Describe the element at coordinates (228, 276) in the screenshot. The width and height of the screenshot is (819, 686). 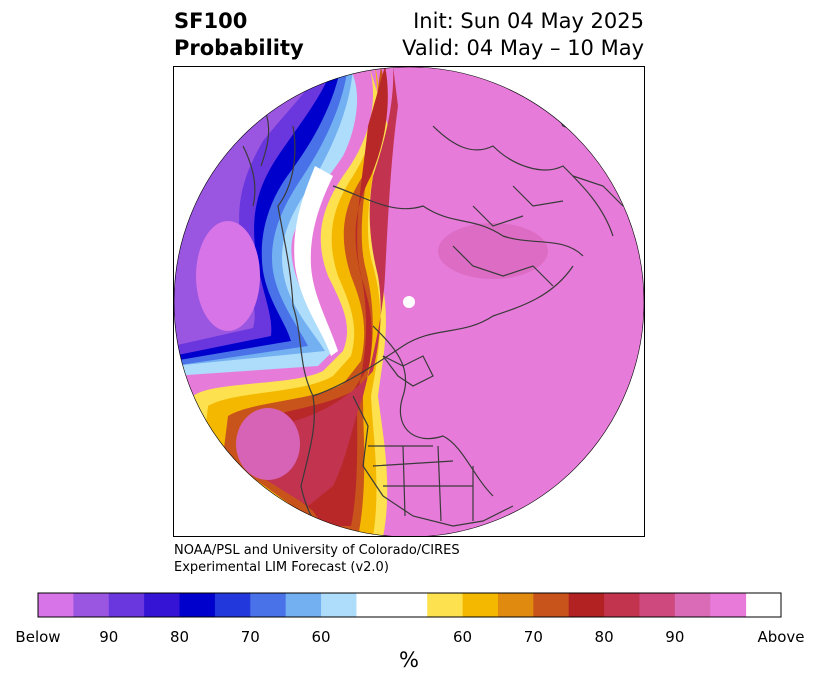
I see `b-core-contour` at that location.